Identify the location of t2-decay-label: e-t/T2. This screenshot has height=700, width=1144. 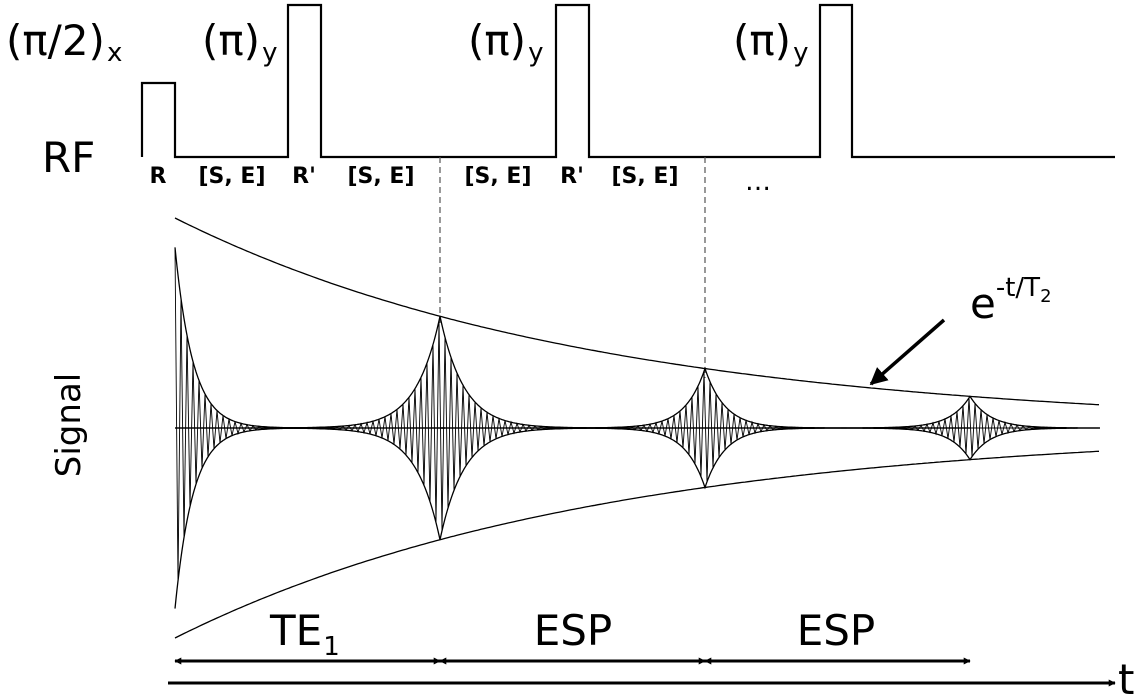
(1011, 300).